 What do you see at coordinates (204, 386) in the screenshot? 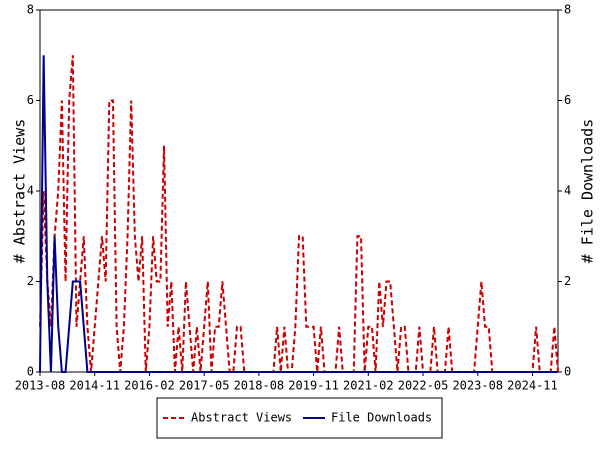
I see `x-tick-label: 2017-05` at bounding box center [204, 386].